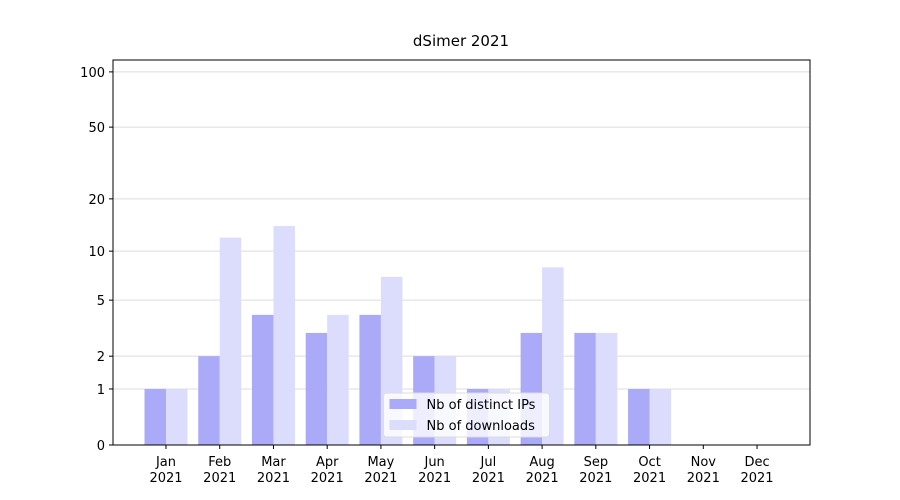  Describe the element at coordinates (96, 128) in the screenshot. I see `y-tick-label: 50` at that location.